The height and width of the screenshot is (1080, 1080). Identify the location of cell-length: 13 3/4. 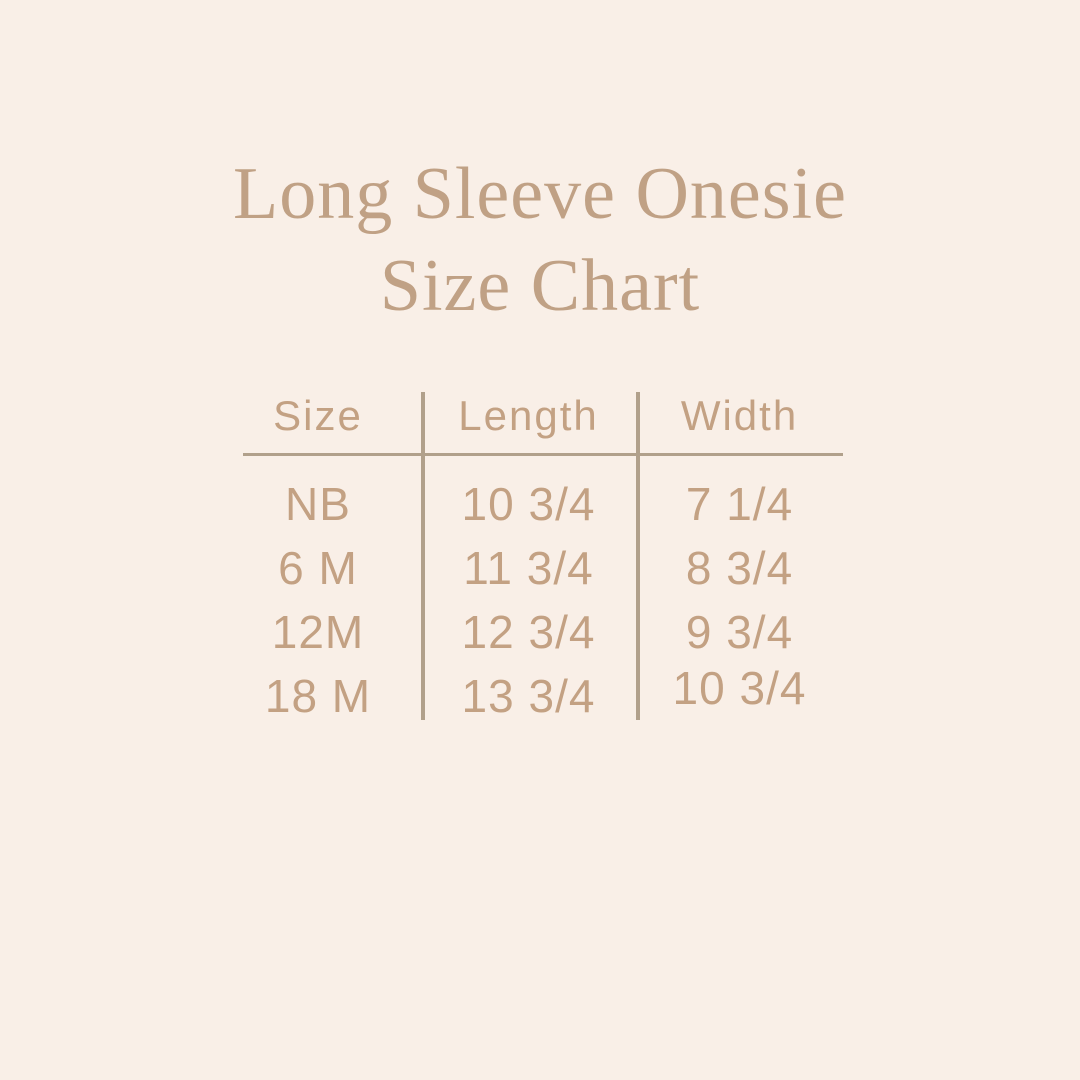
(528, 696).